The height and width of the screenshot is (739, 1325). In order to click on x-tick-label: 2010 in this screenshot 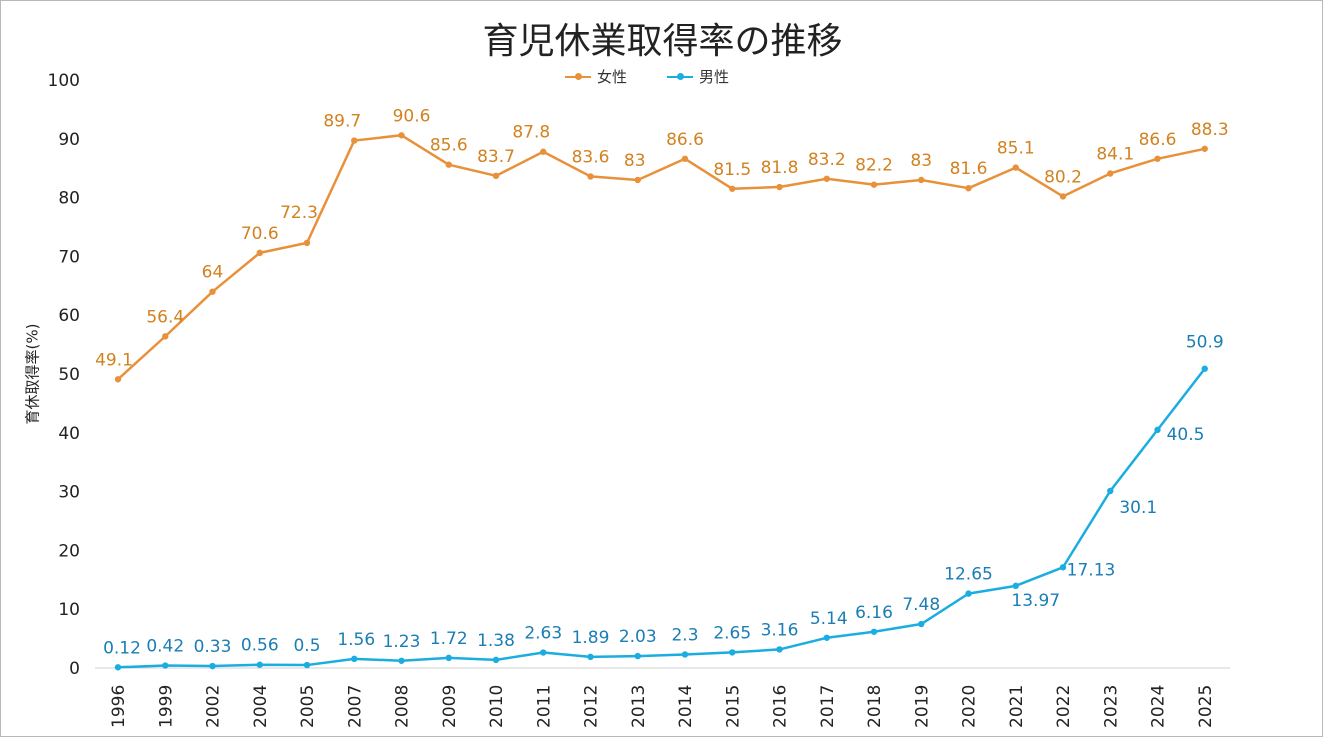, I will do `click(497, 706)`.